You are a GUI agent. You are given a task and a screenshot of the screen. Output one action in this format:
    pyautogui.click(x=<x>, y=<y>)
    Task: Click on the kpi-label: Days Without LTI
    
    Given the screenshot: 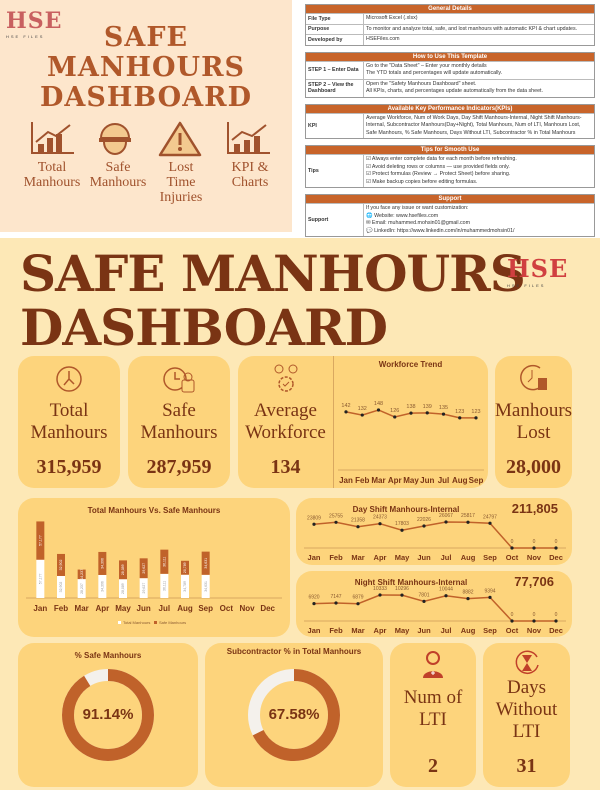 What is the action you would take?
    pyautogui.click(x=526, y=709)
    